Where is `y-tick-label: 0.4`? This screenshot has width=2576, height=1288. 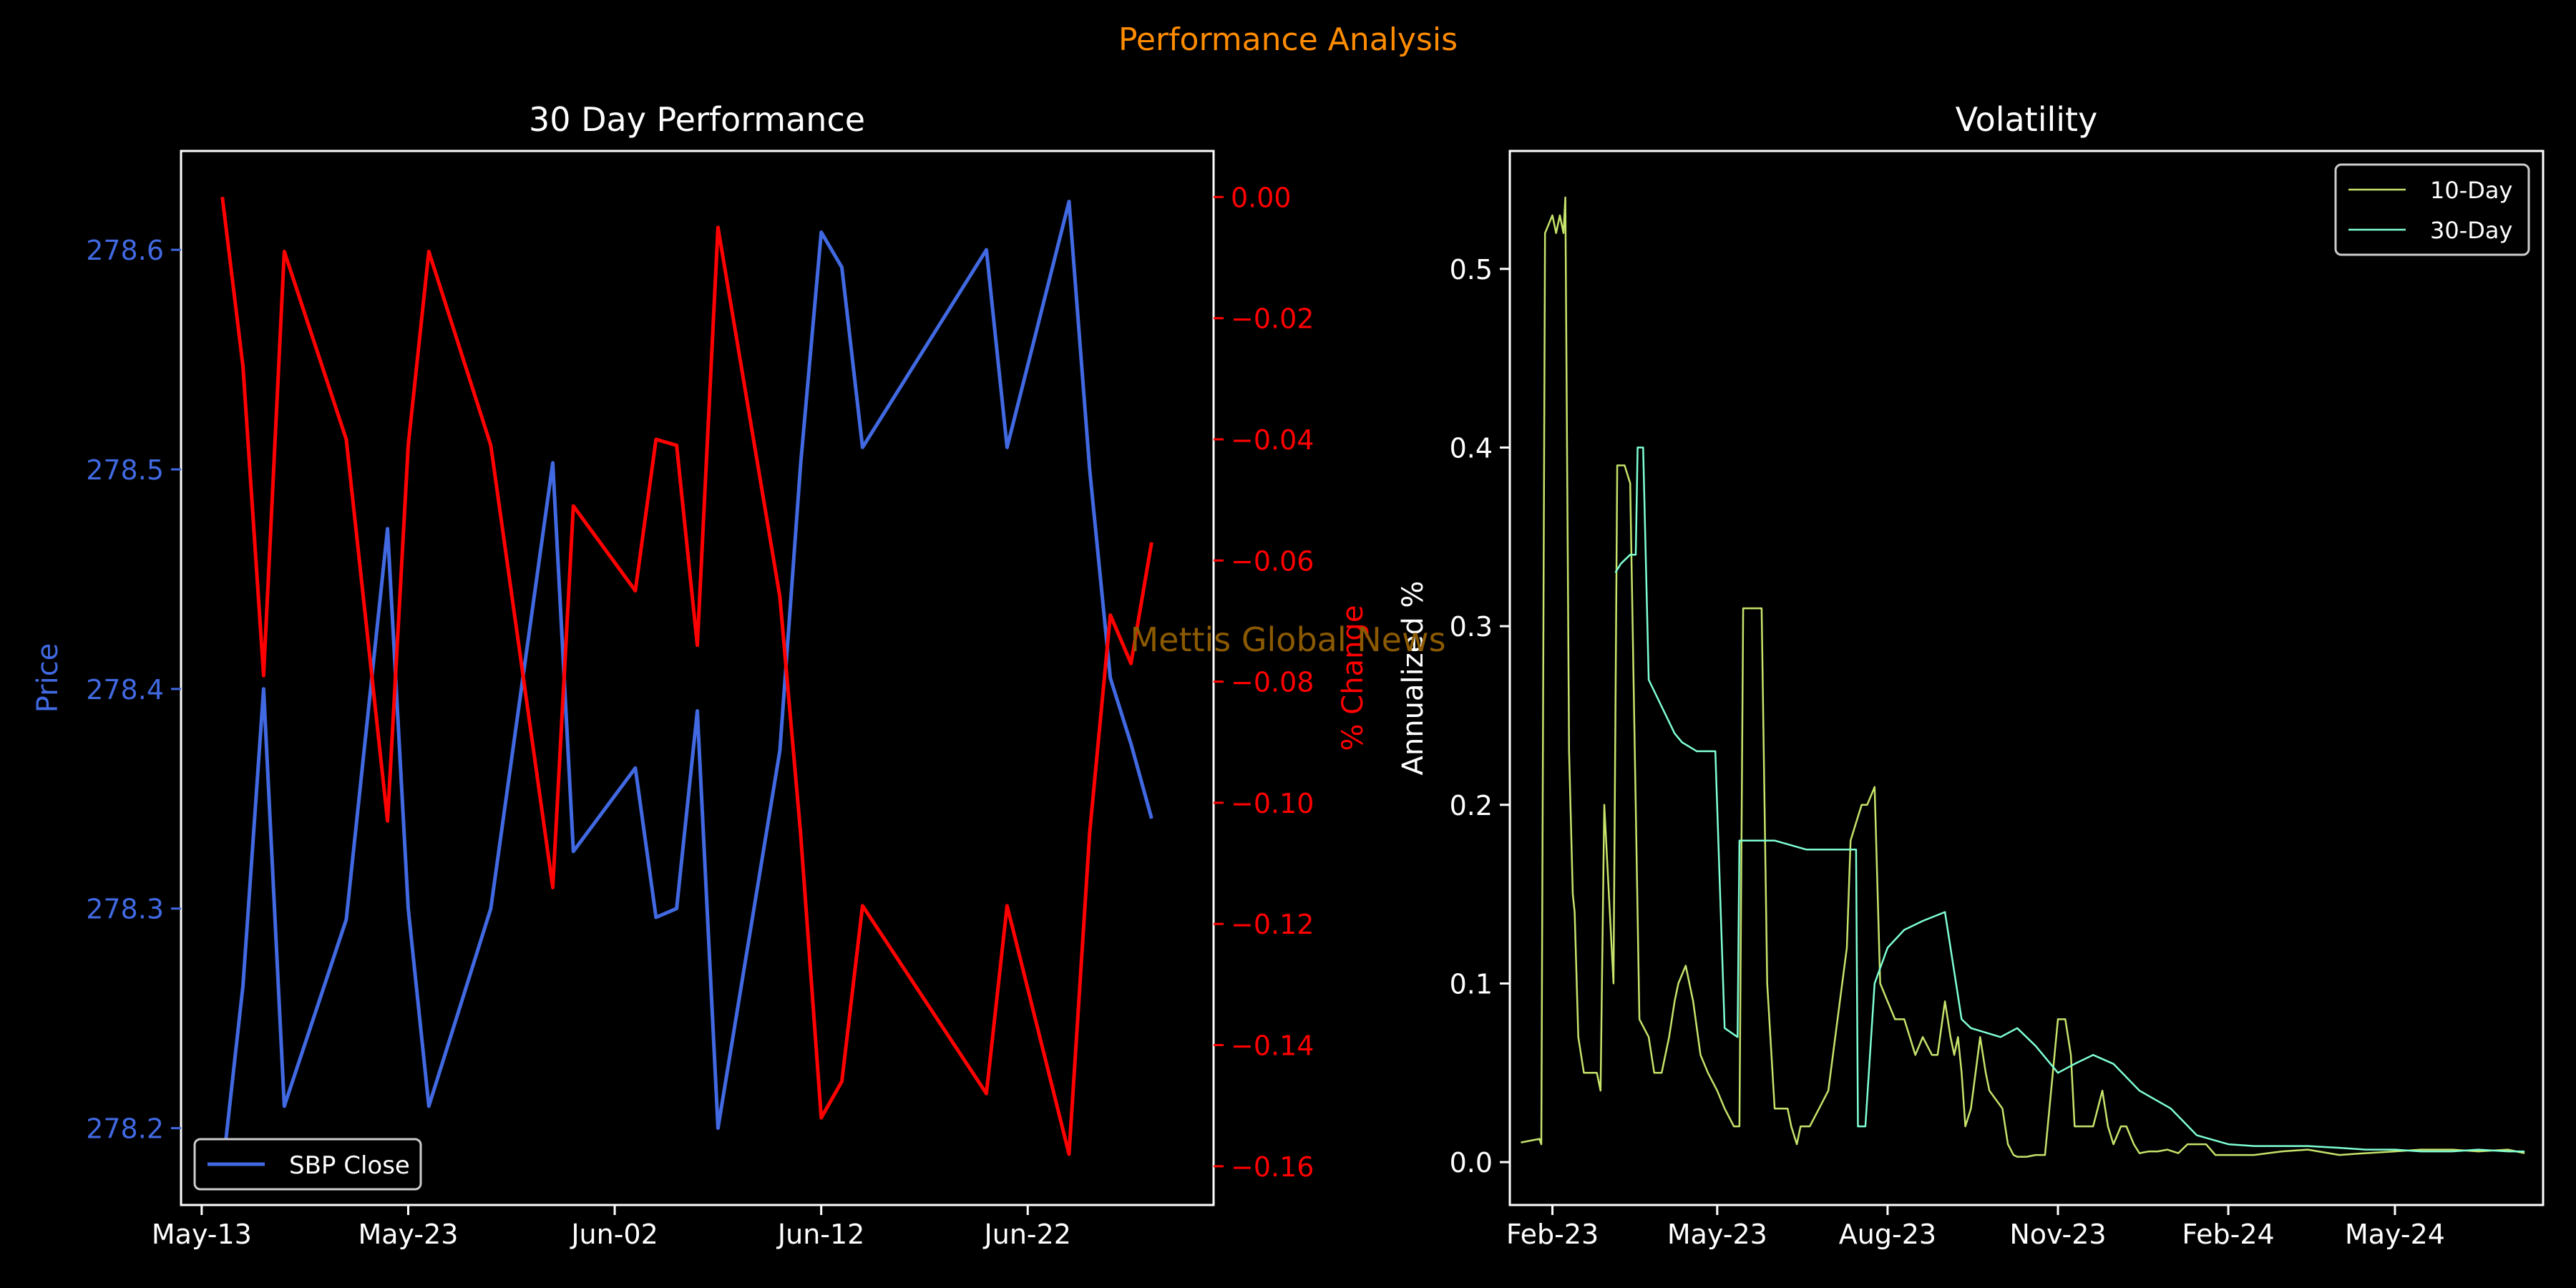
y-tick-label: 0.4 is located at coordinates (1471, 448).